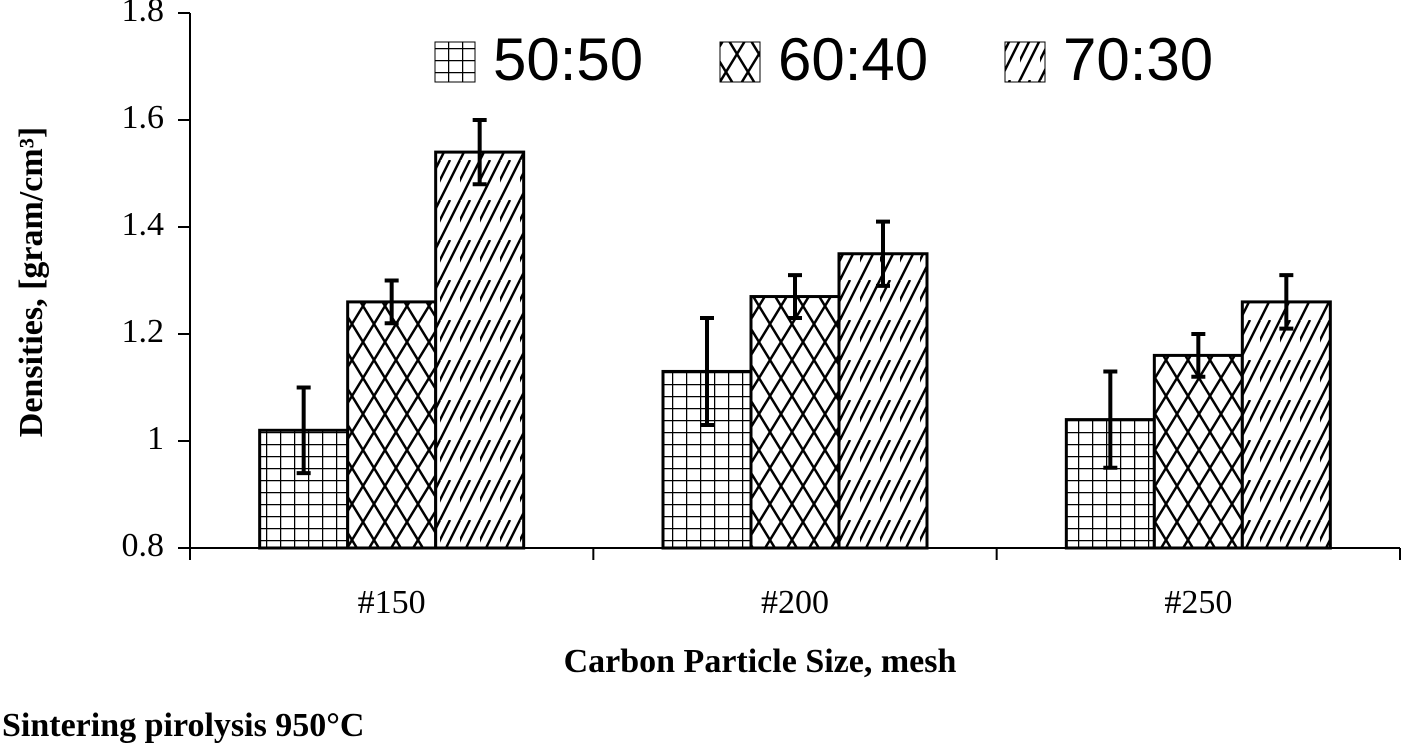 This screenshot has width=1402, height=753. Describe the element at coordinates (1198, 602) in the screenshot. I see `x-tick-label: #250` at that location.